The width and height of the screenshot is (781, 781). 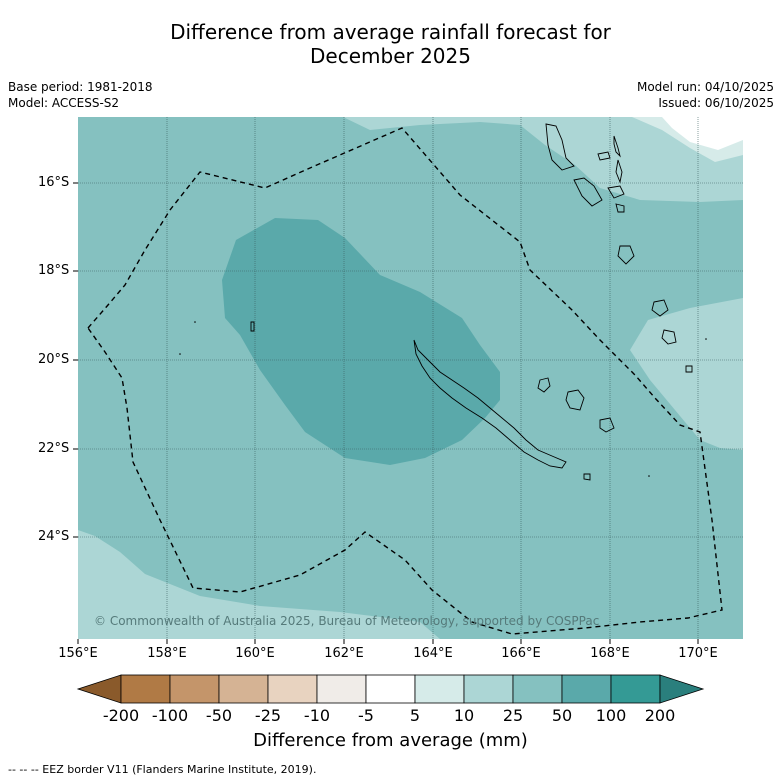 I want to click on meta-left: Base period: 1981-2018 Model: ACCESS-S2, so click(x=80, y=95).